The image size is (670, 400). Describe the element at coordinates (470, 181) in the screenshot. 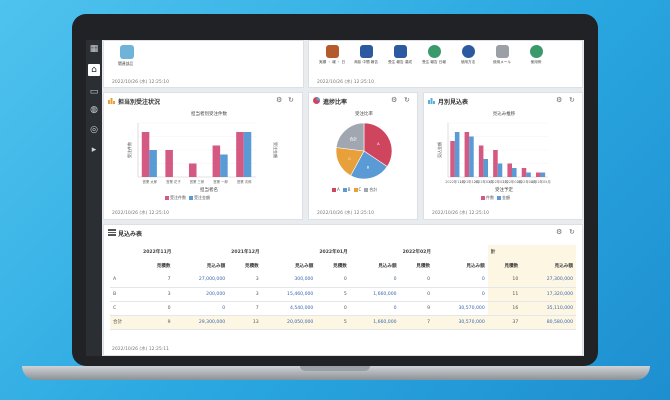

I see `x-tick-label: 2021年12月` at that location.